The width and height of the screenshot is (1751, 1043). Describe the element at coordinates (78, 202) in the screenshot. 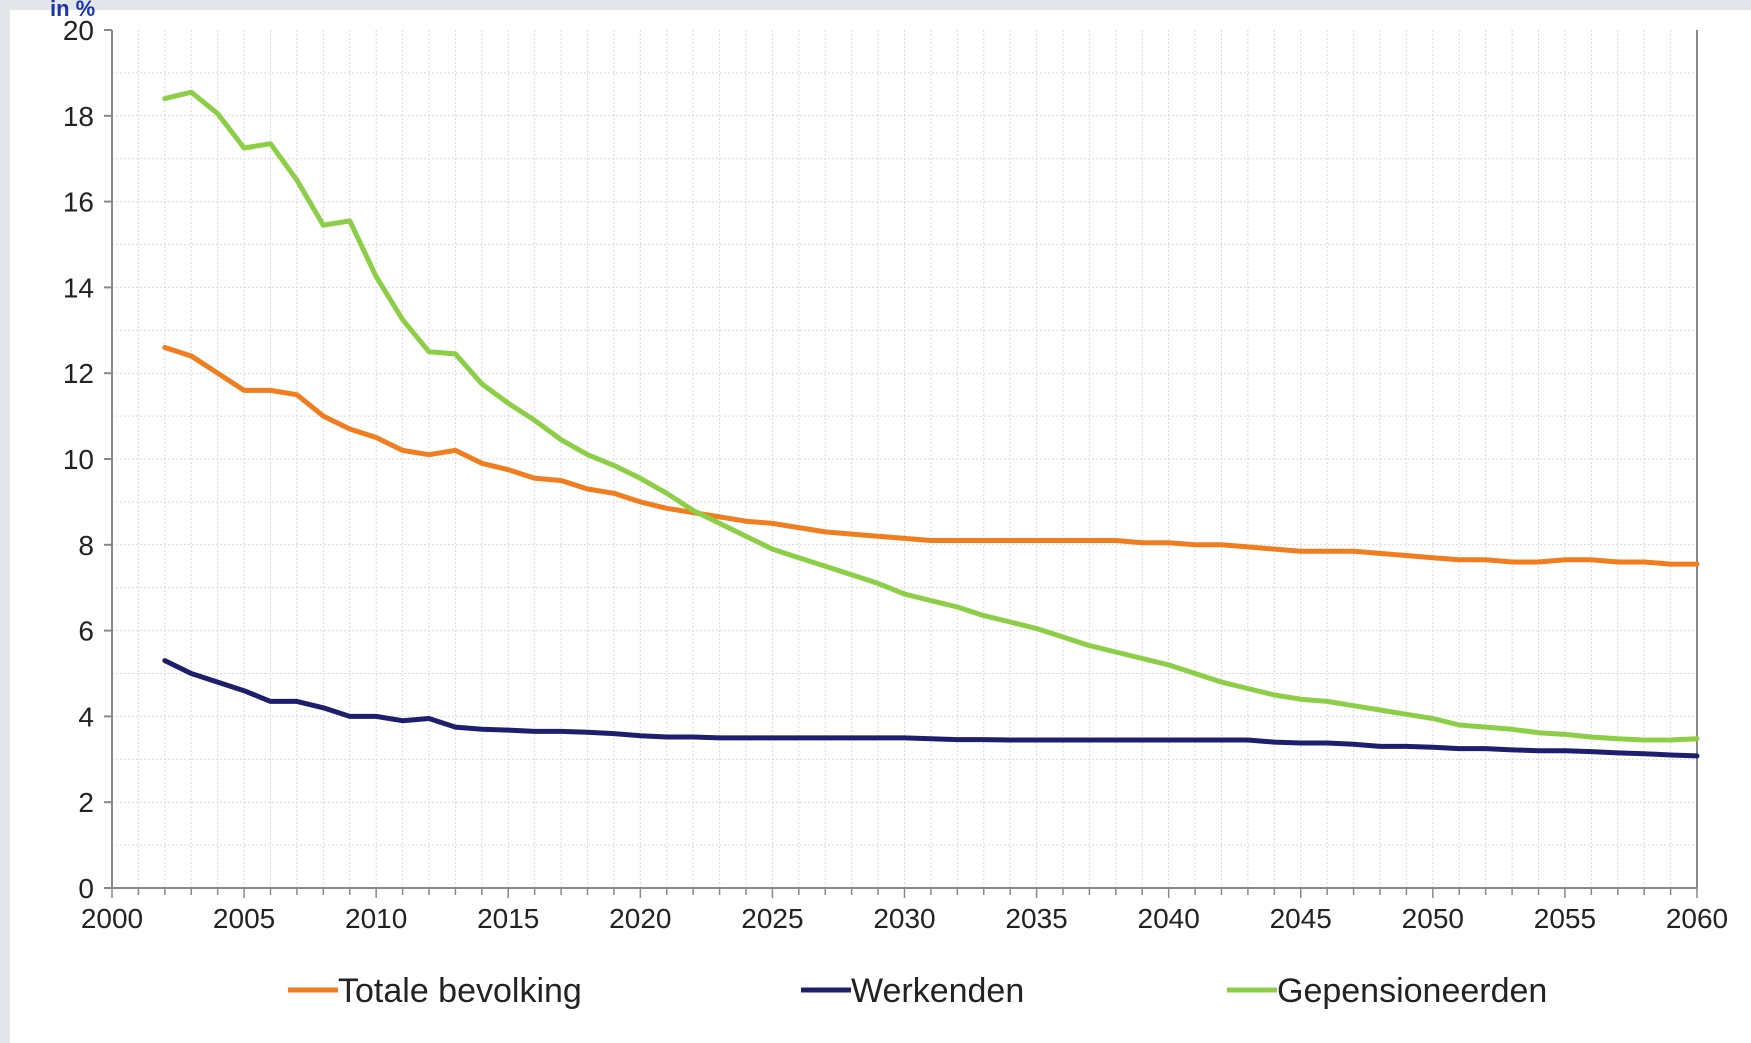

I see `y-tick-label: 16` at that location.